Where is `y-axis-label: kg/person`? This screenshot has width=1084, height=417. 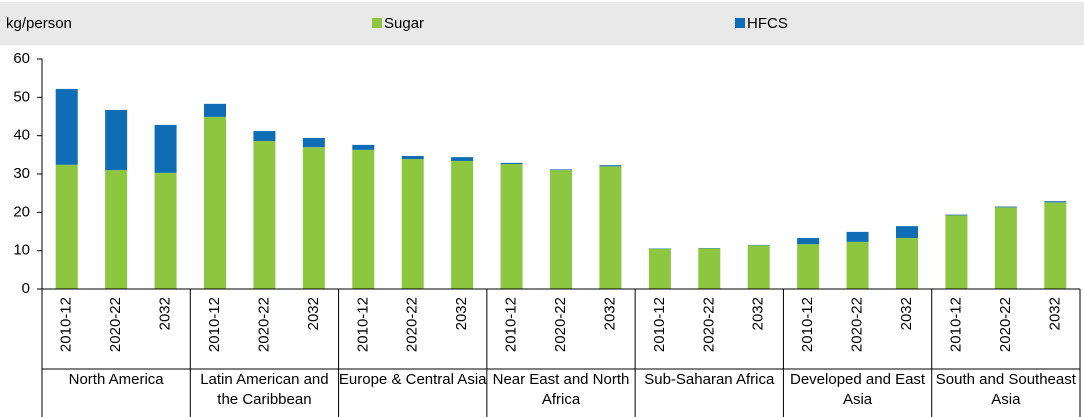
y-axis-label: kg/person is located at coordinates (39, 23).